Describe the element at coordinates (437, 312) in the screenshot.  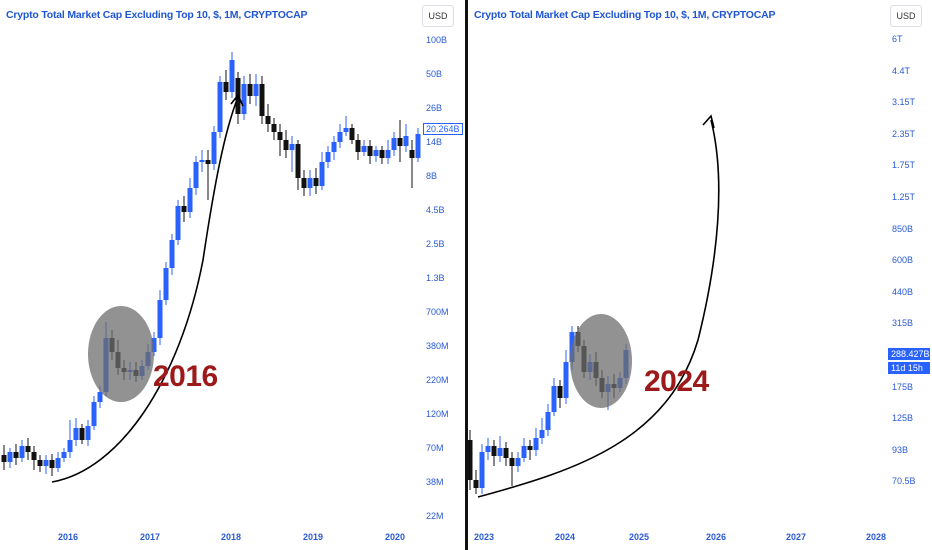
I see `y-tick-label: 700M` at that location.